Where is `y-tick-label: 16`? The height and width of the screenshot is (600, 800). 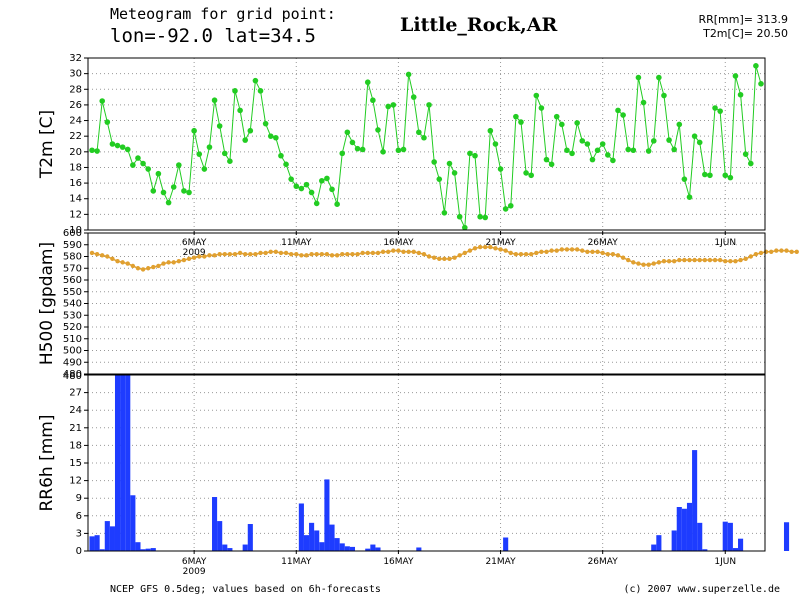 y-tick-label: 16 is located at coordinates (75, 183).